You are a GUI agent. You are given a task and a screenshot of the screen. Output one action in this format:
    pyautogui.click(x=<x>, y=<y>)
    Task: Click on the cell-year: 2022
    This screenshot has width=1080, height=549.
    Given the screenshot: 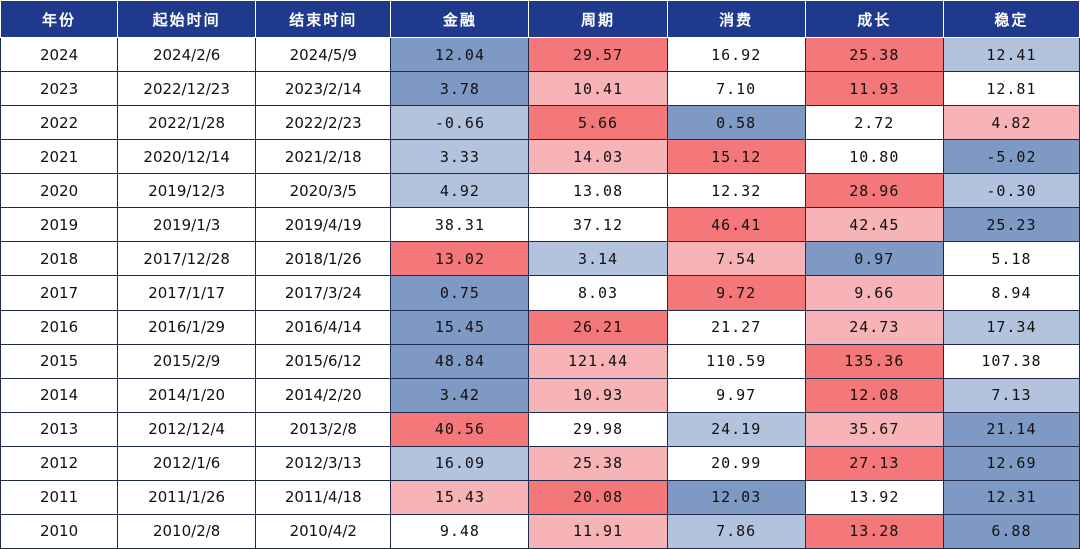 What is the action you would take?
    pyautogui.click(x=59, y=123)
    